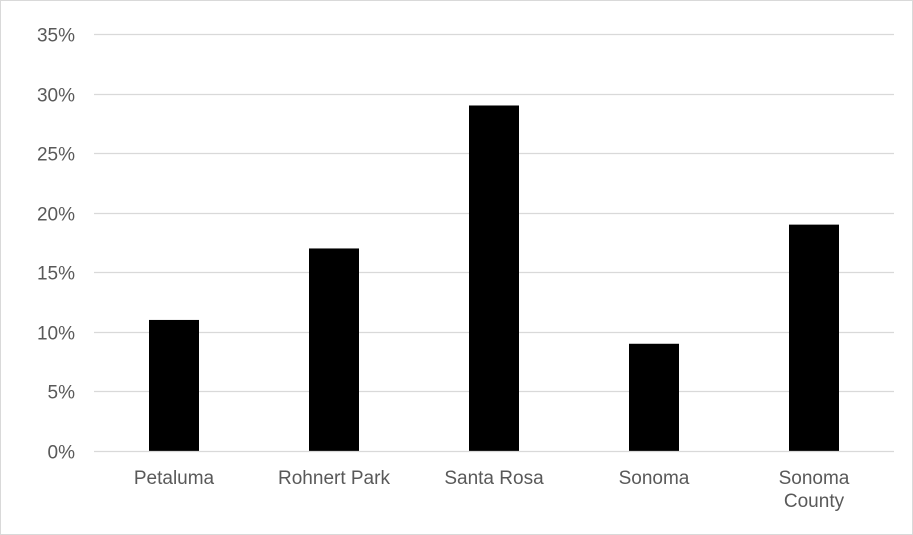 The height and width of the screenshot is (535, 913). What do you see at coordinates (174, 478) in the screenshot?
I see `x-tick-label: Petaluma` at bounding box center [174, 478].